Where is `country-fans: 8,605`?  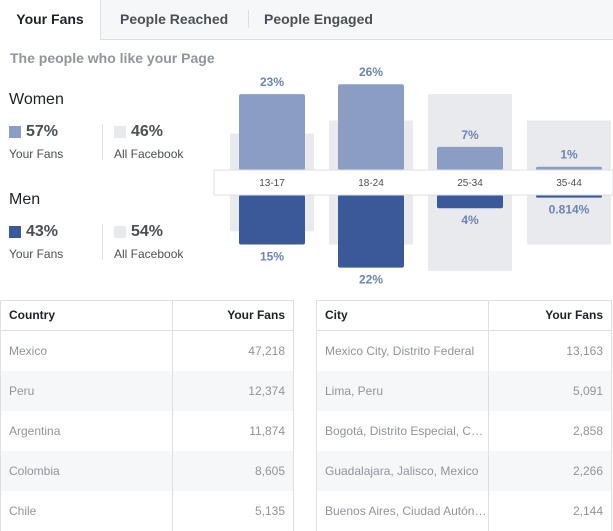 country-fans: 8,605 is located at coordinates (232, 471).